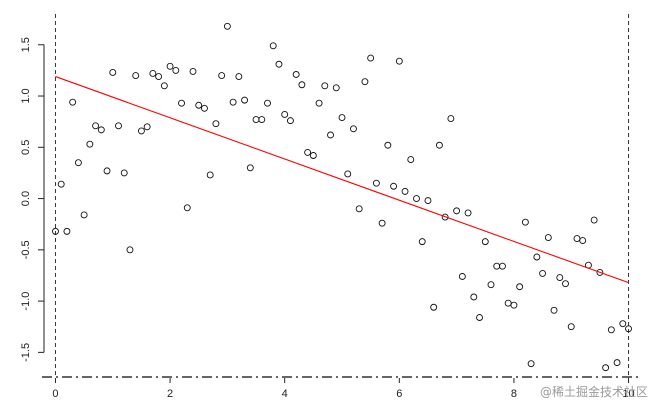 This screenshot has height=406, width=654. Describe the element at coordinates (26, 249) in the screenshot. I see `y-tick-label: -0.5` at that location.